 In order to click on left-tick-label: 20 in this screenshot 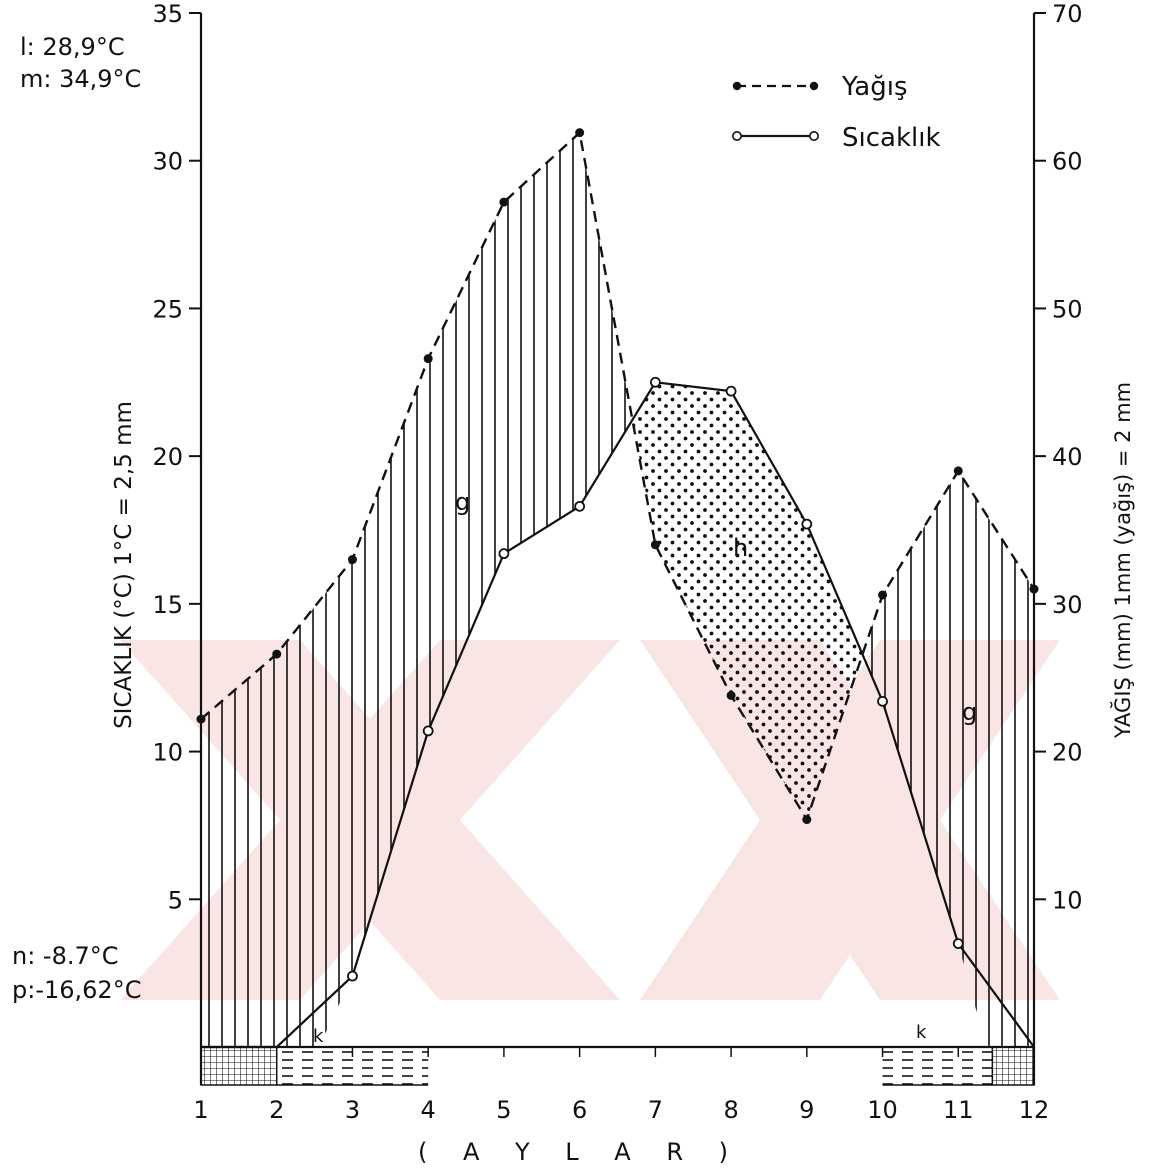, I will do `click(167, 457)`.